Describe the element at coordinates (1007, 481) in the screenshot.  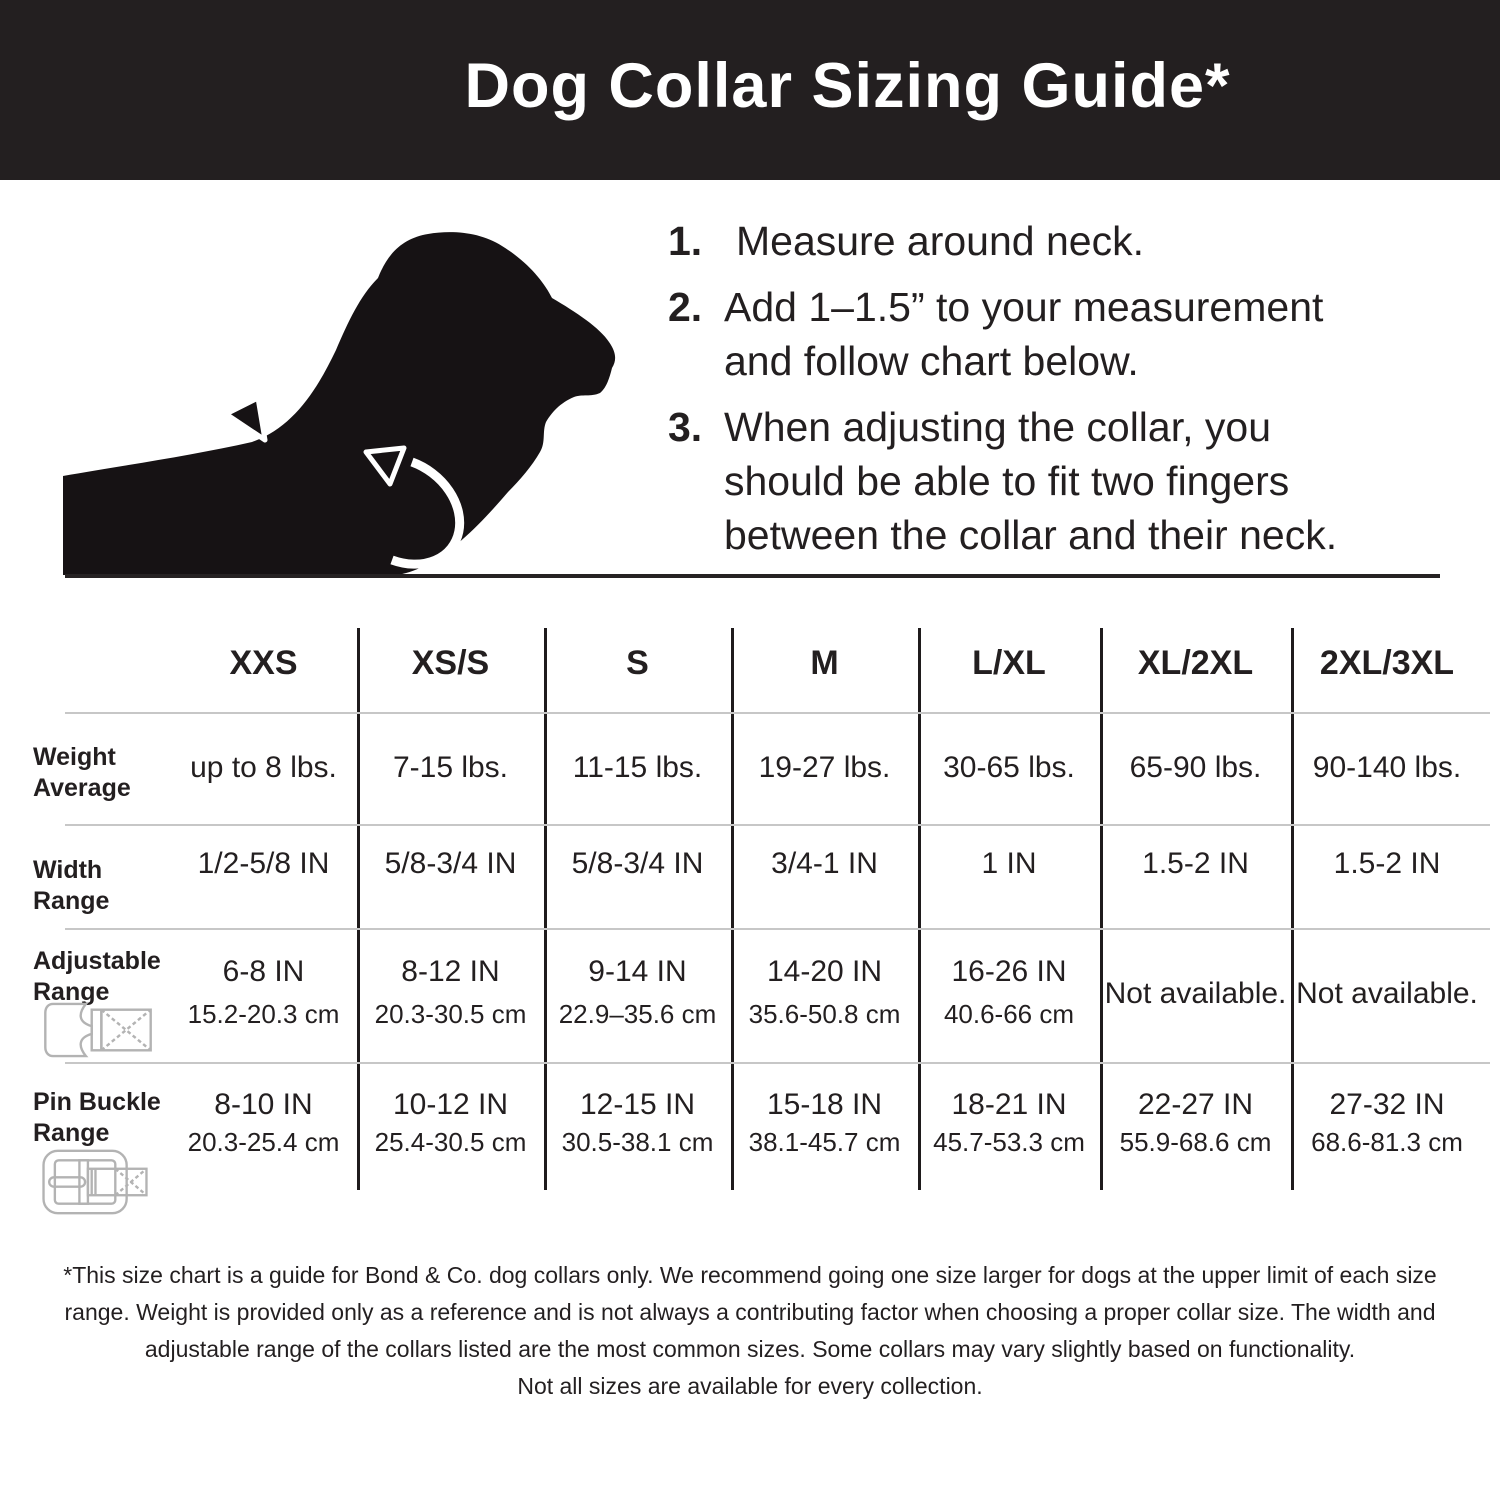
I see `instruction-line: should be able to fit two fingers` at that location.